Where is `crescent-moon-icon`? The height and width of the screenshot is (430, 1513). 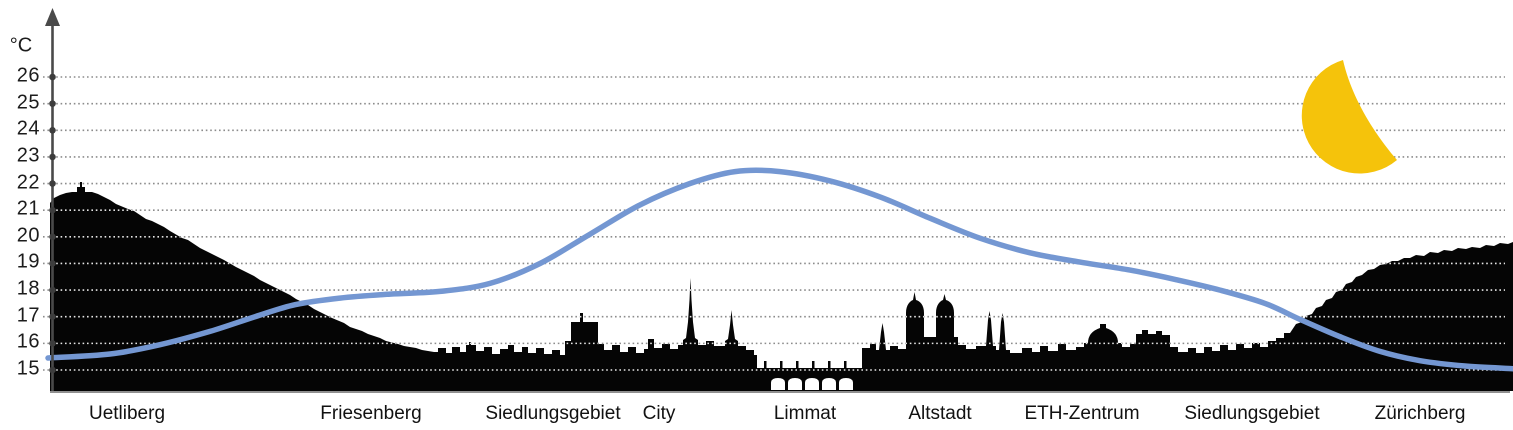
crescent-moon-icon is located at coordinates (1349, 117).